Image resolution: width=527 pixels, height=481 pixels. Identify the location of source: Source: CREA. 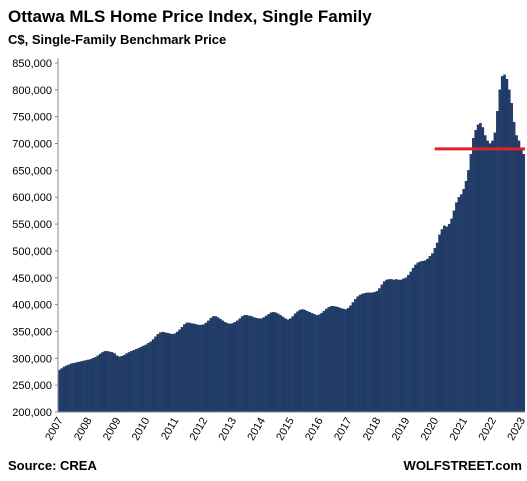
(52, 465).